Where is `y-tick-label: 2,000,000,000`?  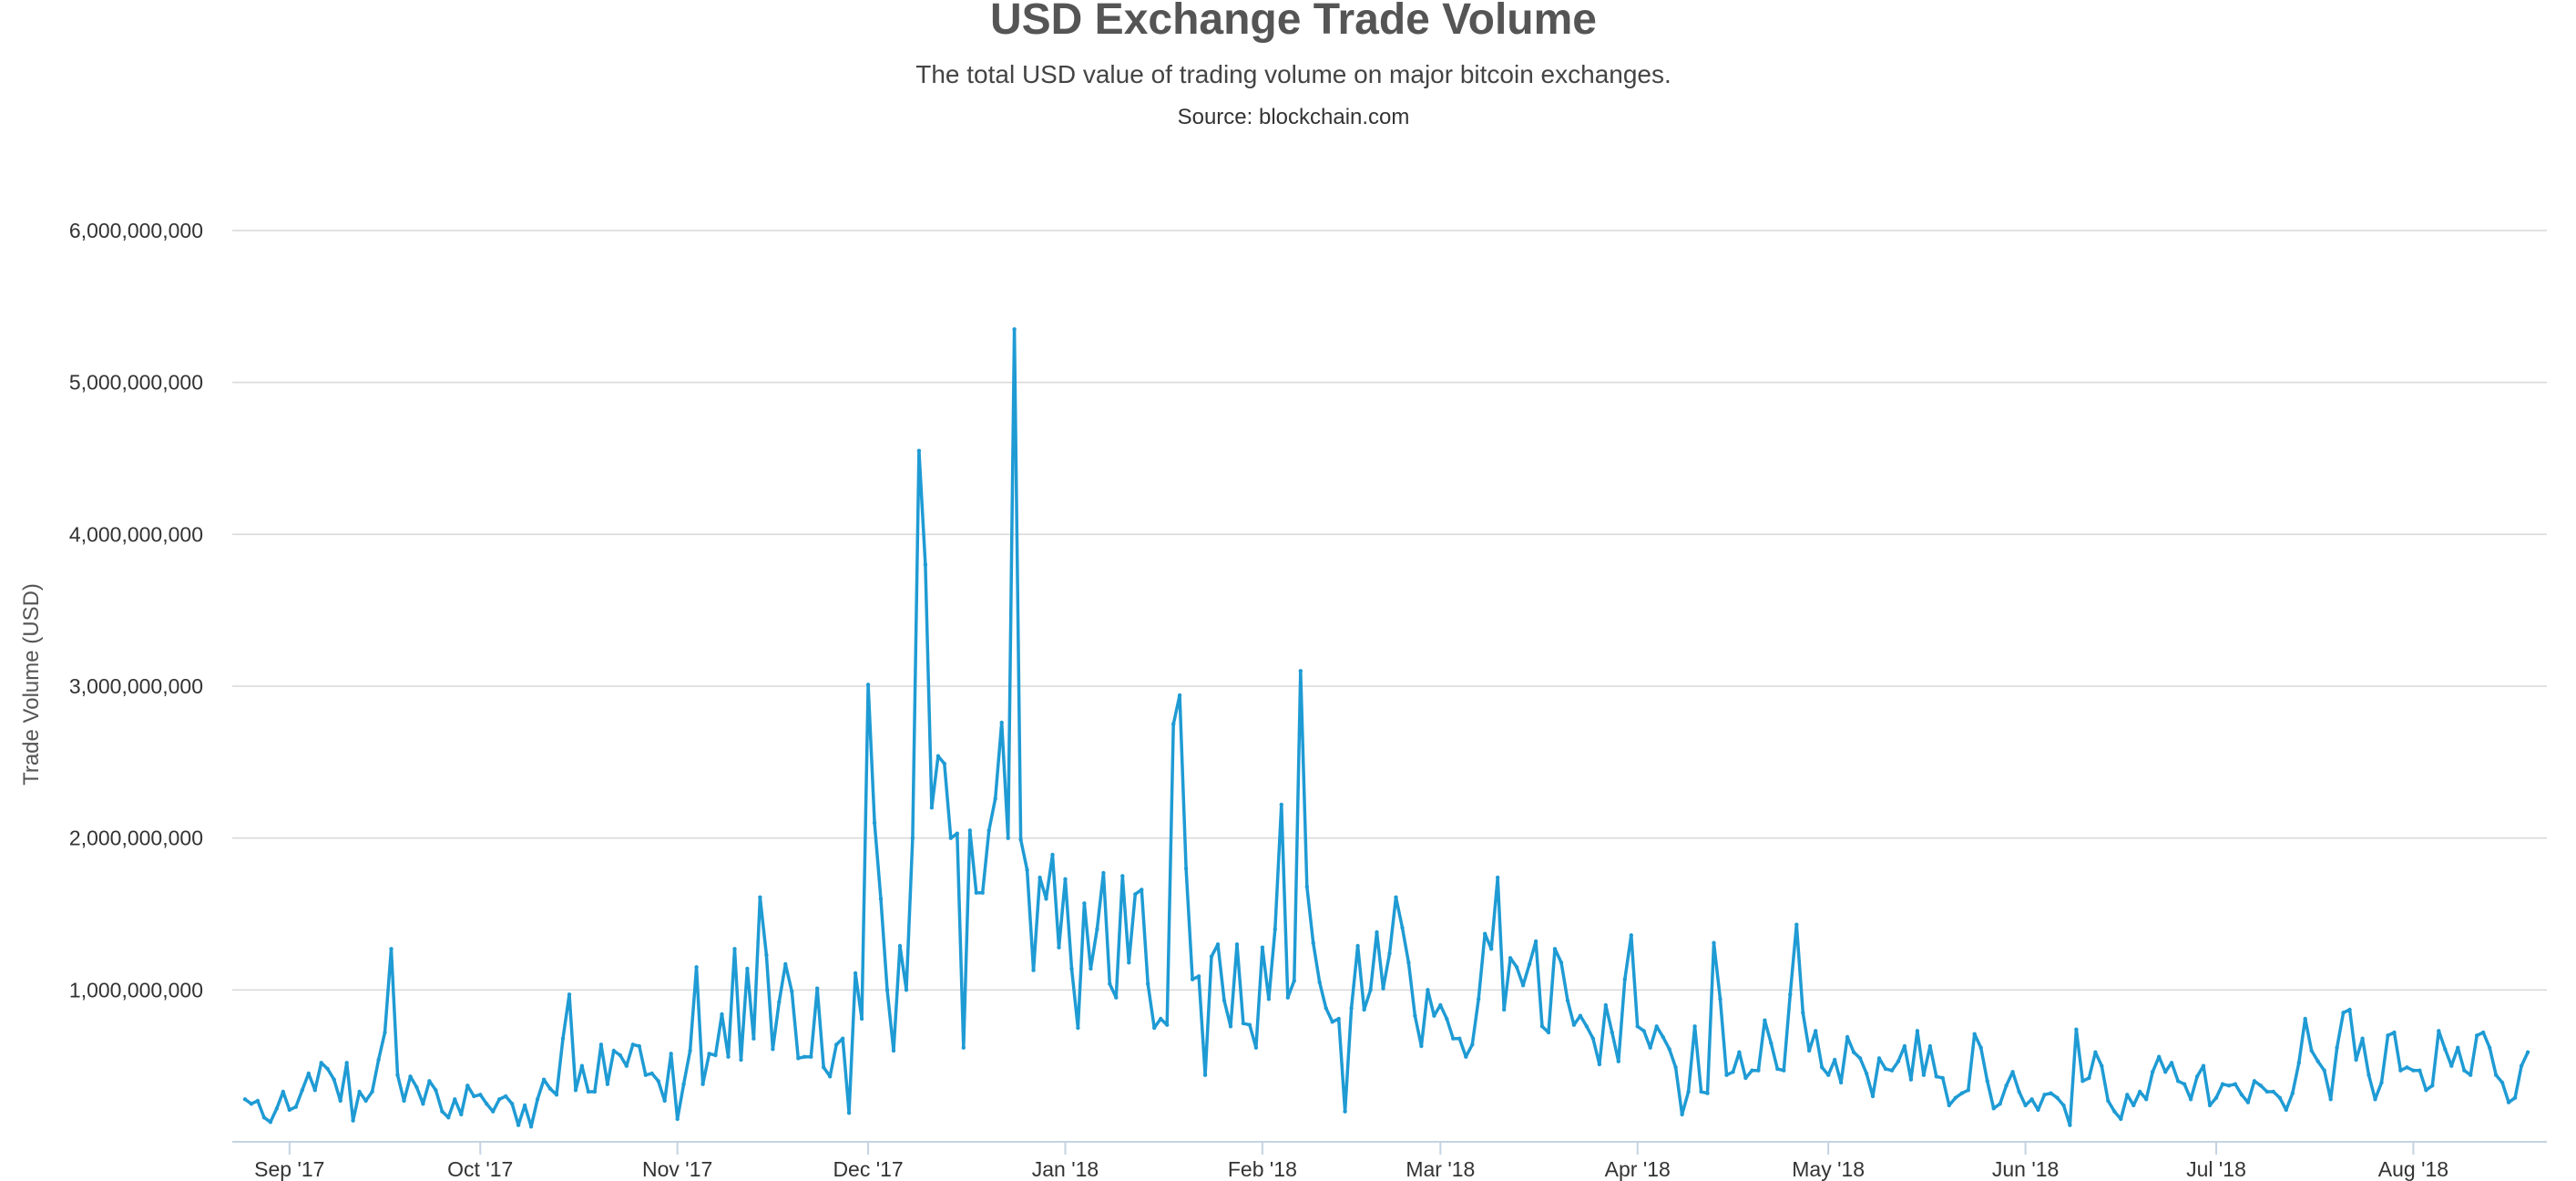
y-tick-label: 2,000,000,000 is located at coordinates (136, 838).